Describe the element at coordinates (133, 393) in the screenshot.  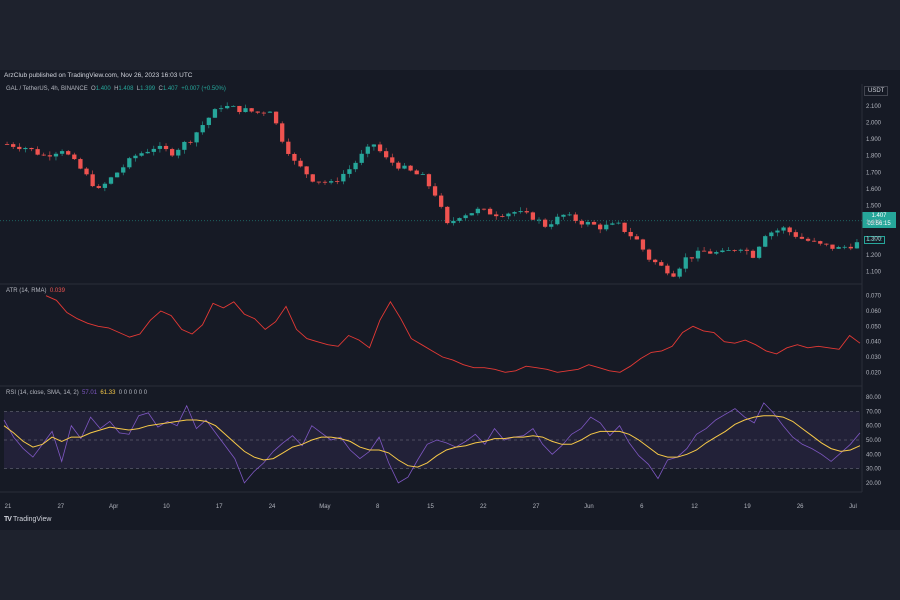
I see `rsi-extra-values: 0 0 0 0 0 0` at that location.